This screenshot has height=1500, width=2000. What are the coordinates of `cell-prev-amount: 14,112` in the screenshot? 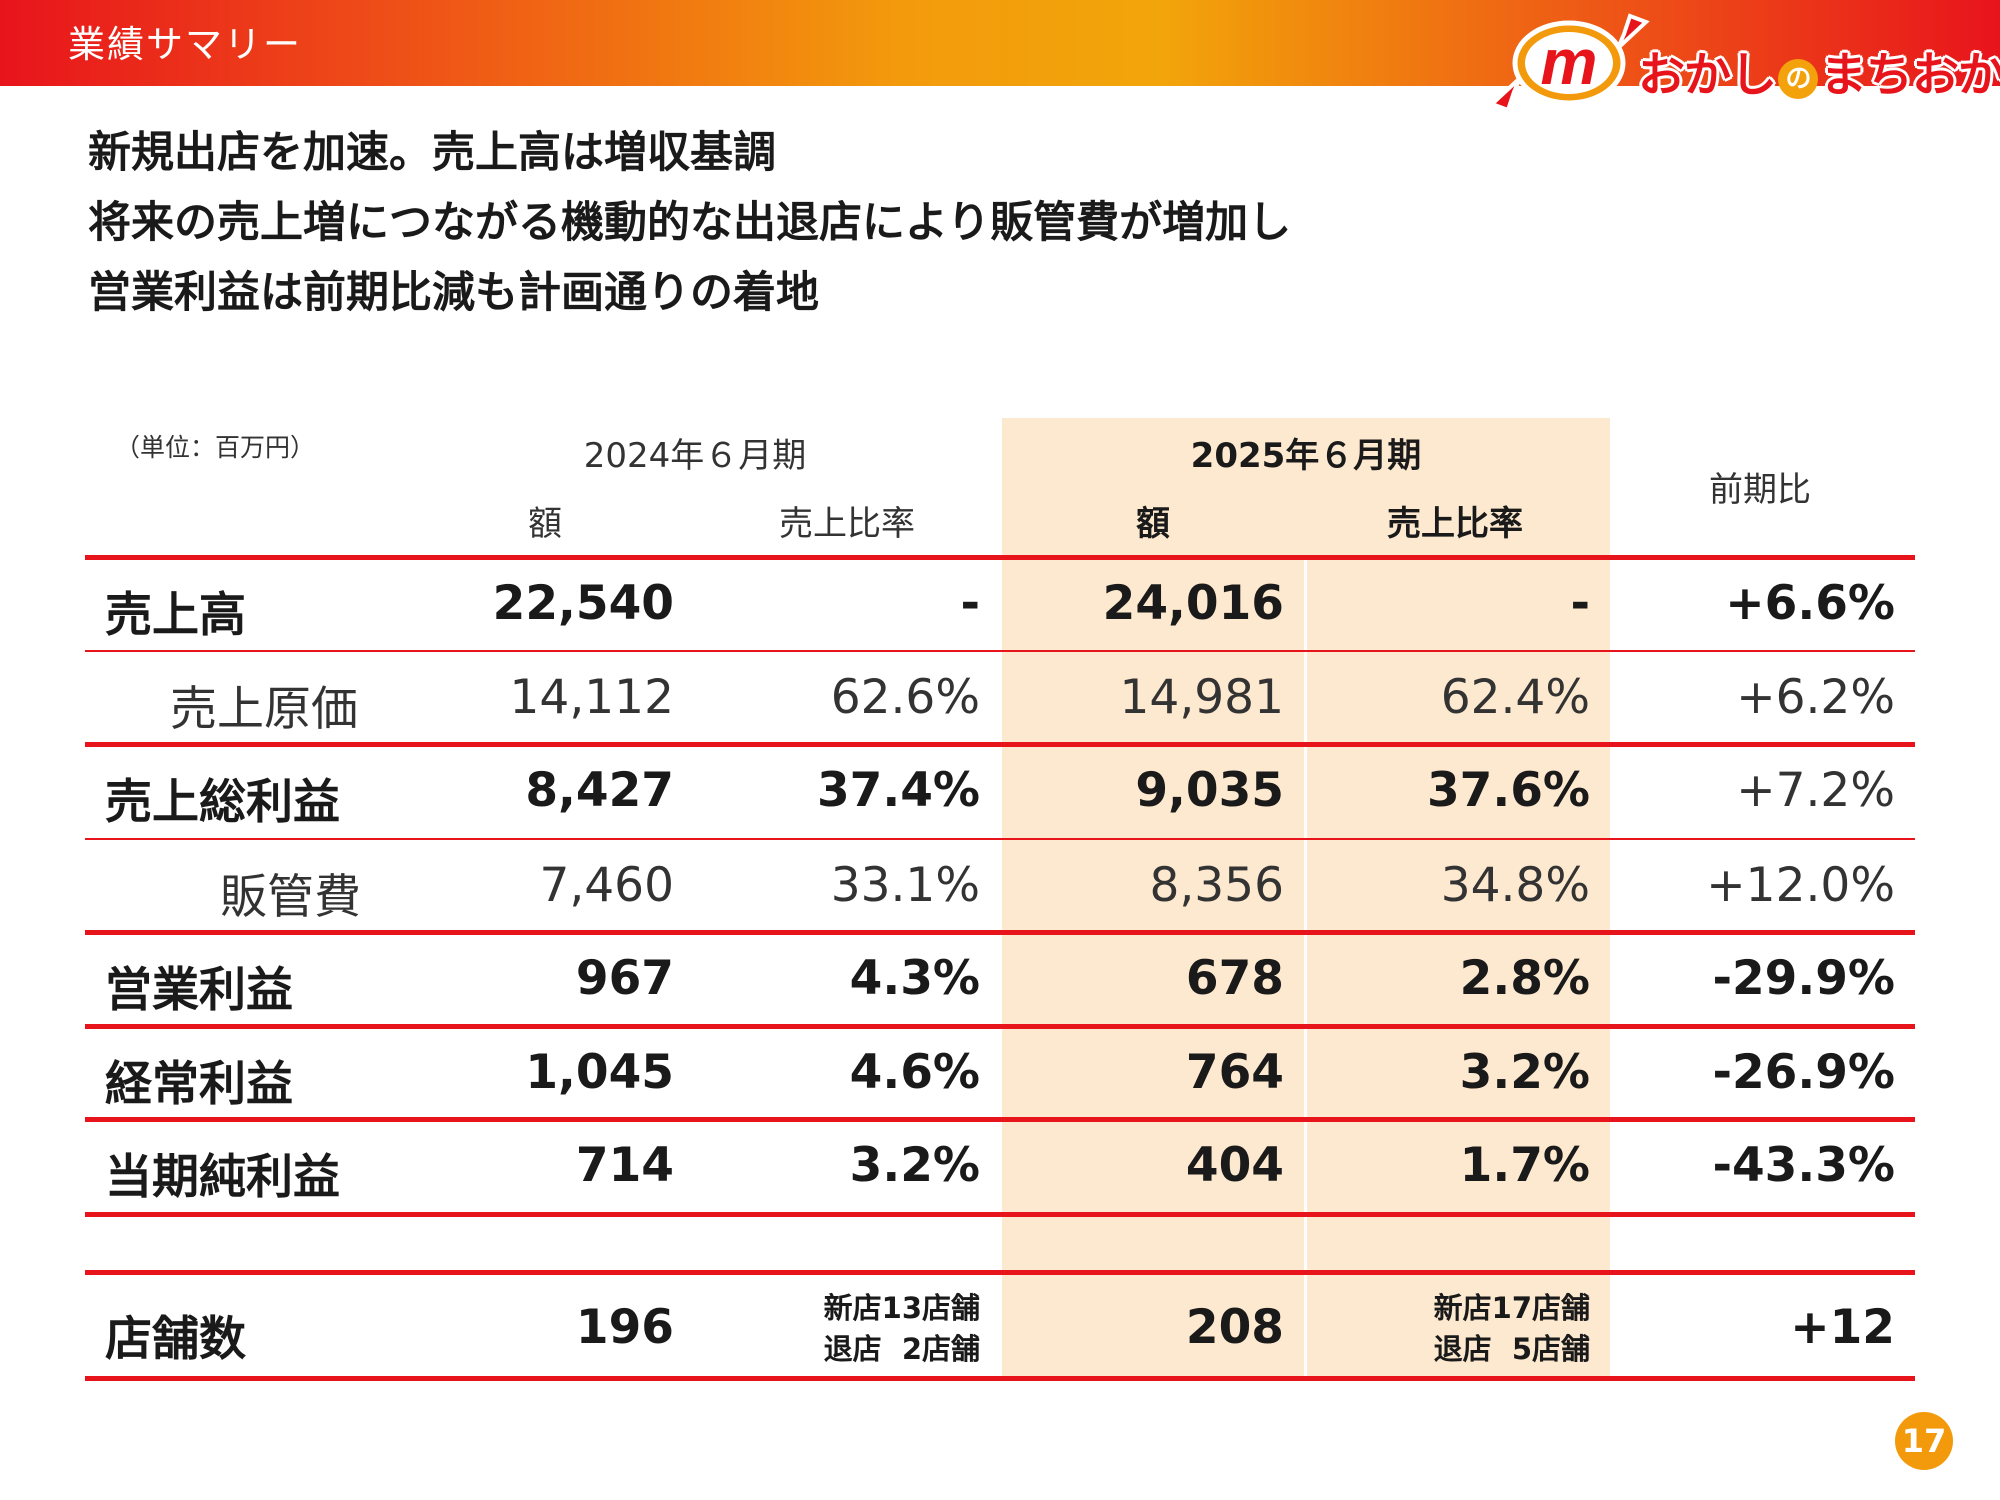 It's located at (591, 697).